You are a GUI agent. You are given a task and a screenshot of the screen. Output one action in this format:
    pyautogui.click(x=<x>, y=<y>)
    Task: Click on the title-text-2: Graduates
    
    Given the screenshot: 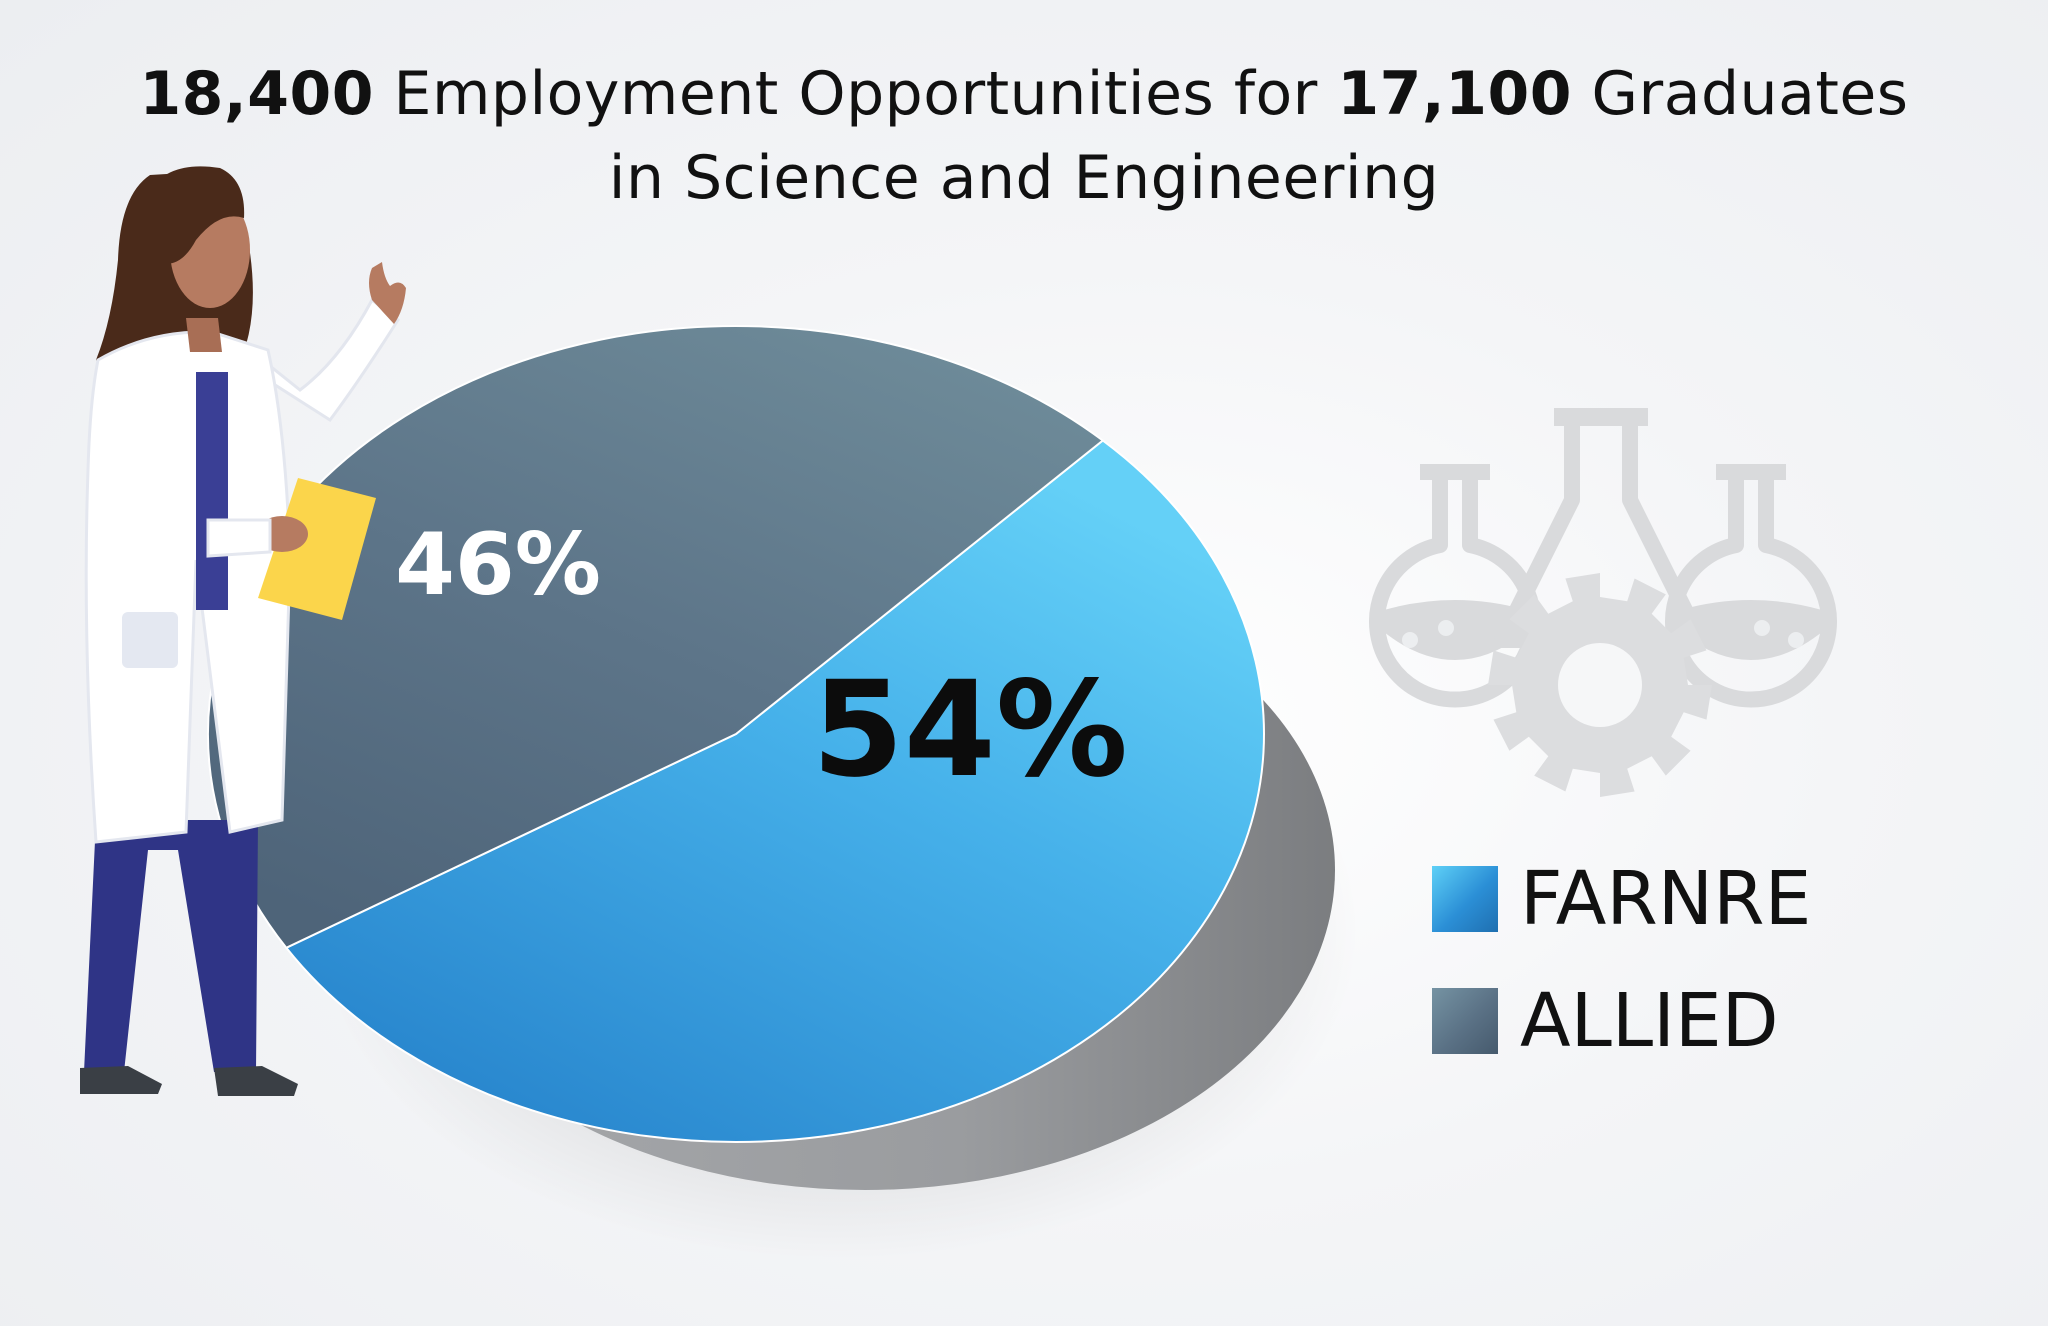 What is the action you would take?
    pyautogui.click(x=1740, y=94)
    